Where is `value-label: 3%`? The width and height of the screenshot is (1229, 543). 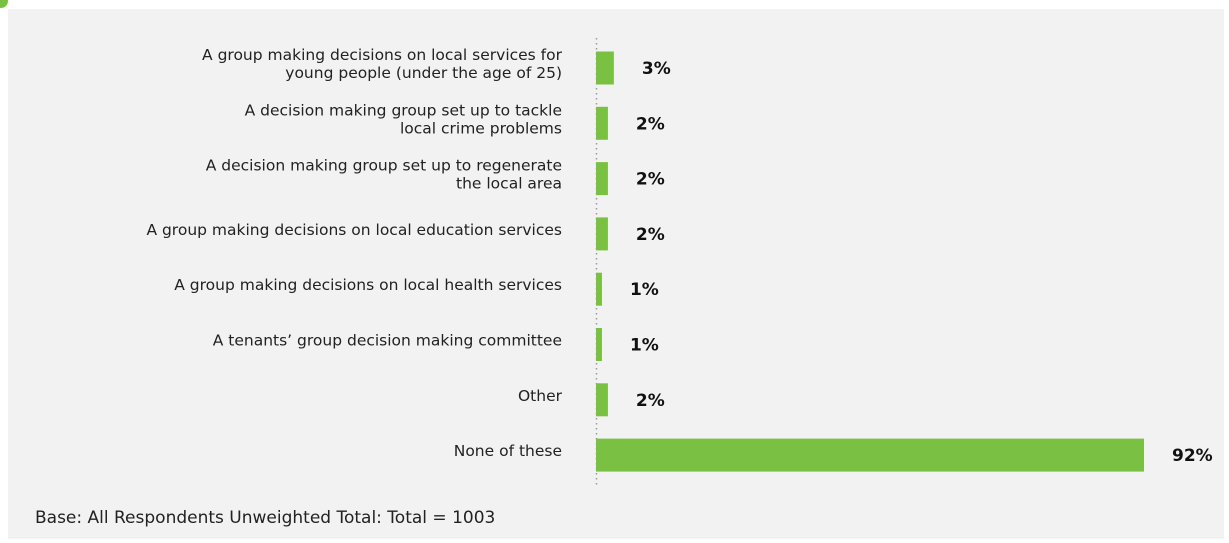 value-label: 3% is located at coordinates (656, 69).